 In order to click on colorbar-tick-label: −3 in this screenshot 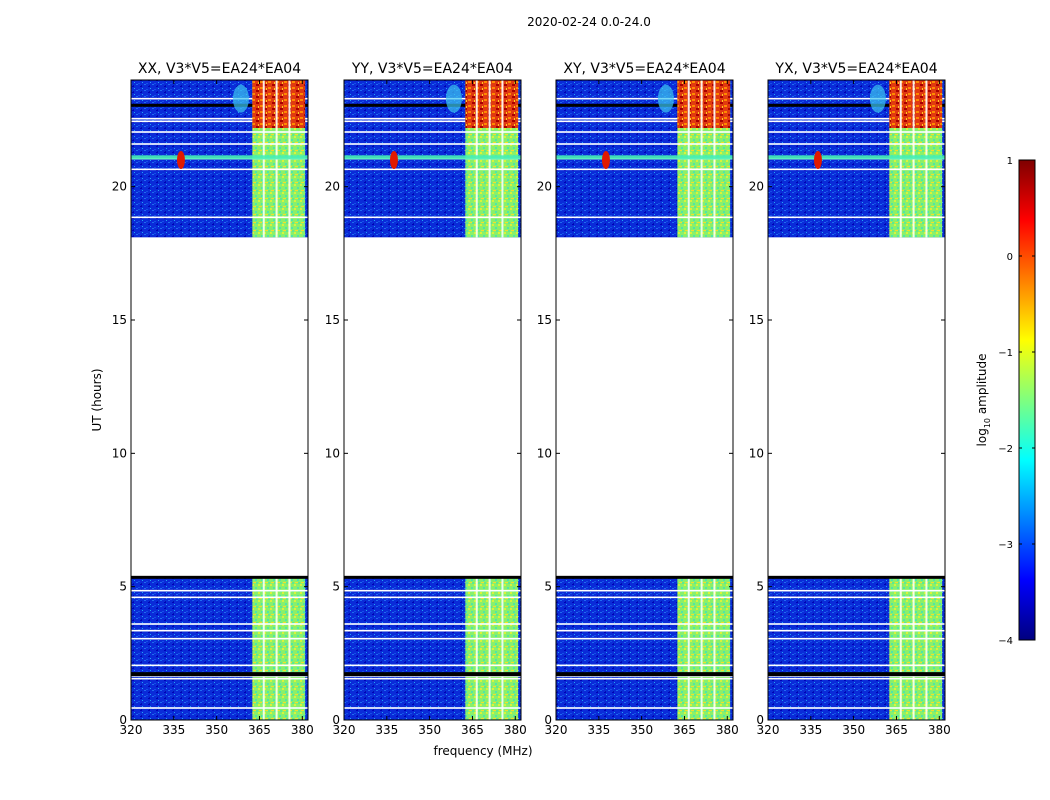, I will do `click(1005, 545)`.